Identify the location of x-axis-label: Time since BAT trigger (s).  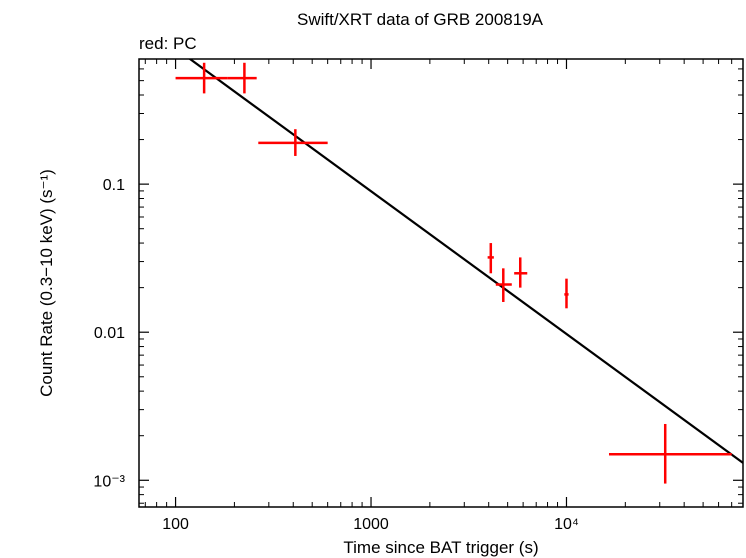
(440, 547).